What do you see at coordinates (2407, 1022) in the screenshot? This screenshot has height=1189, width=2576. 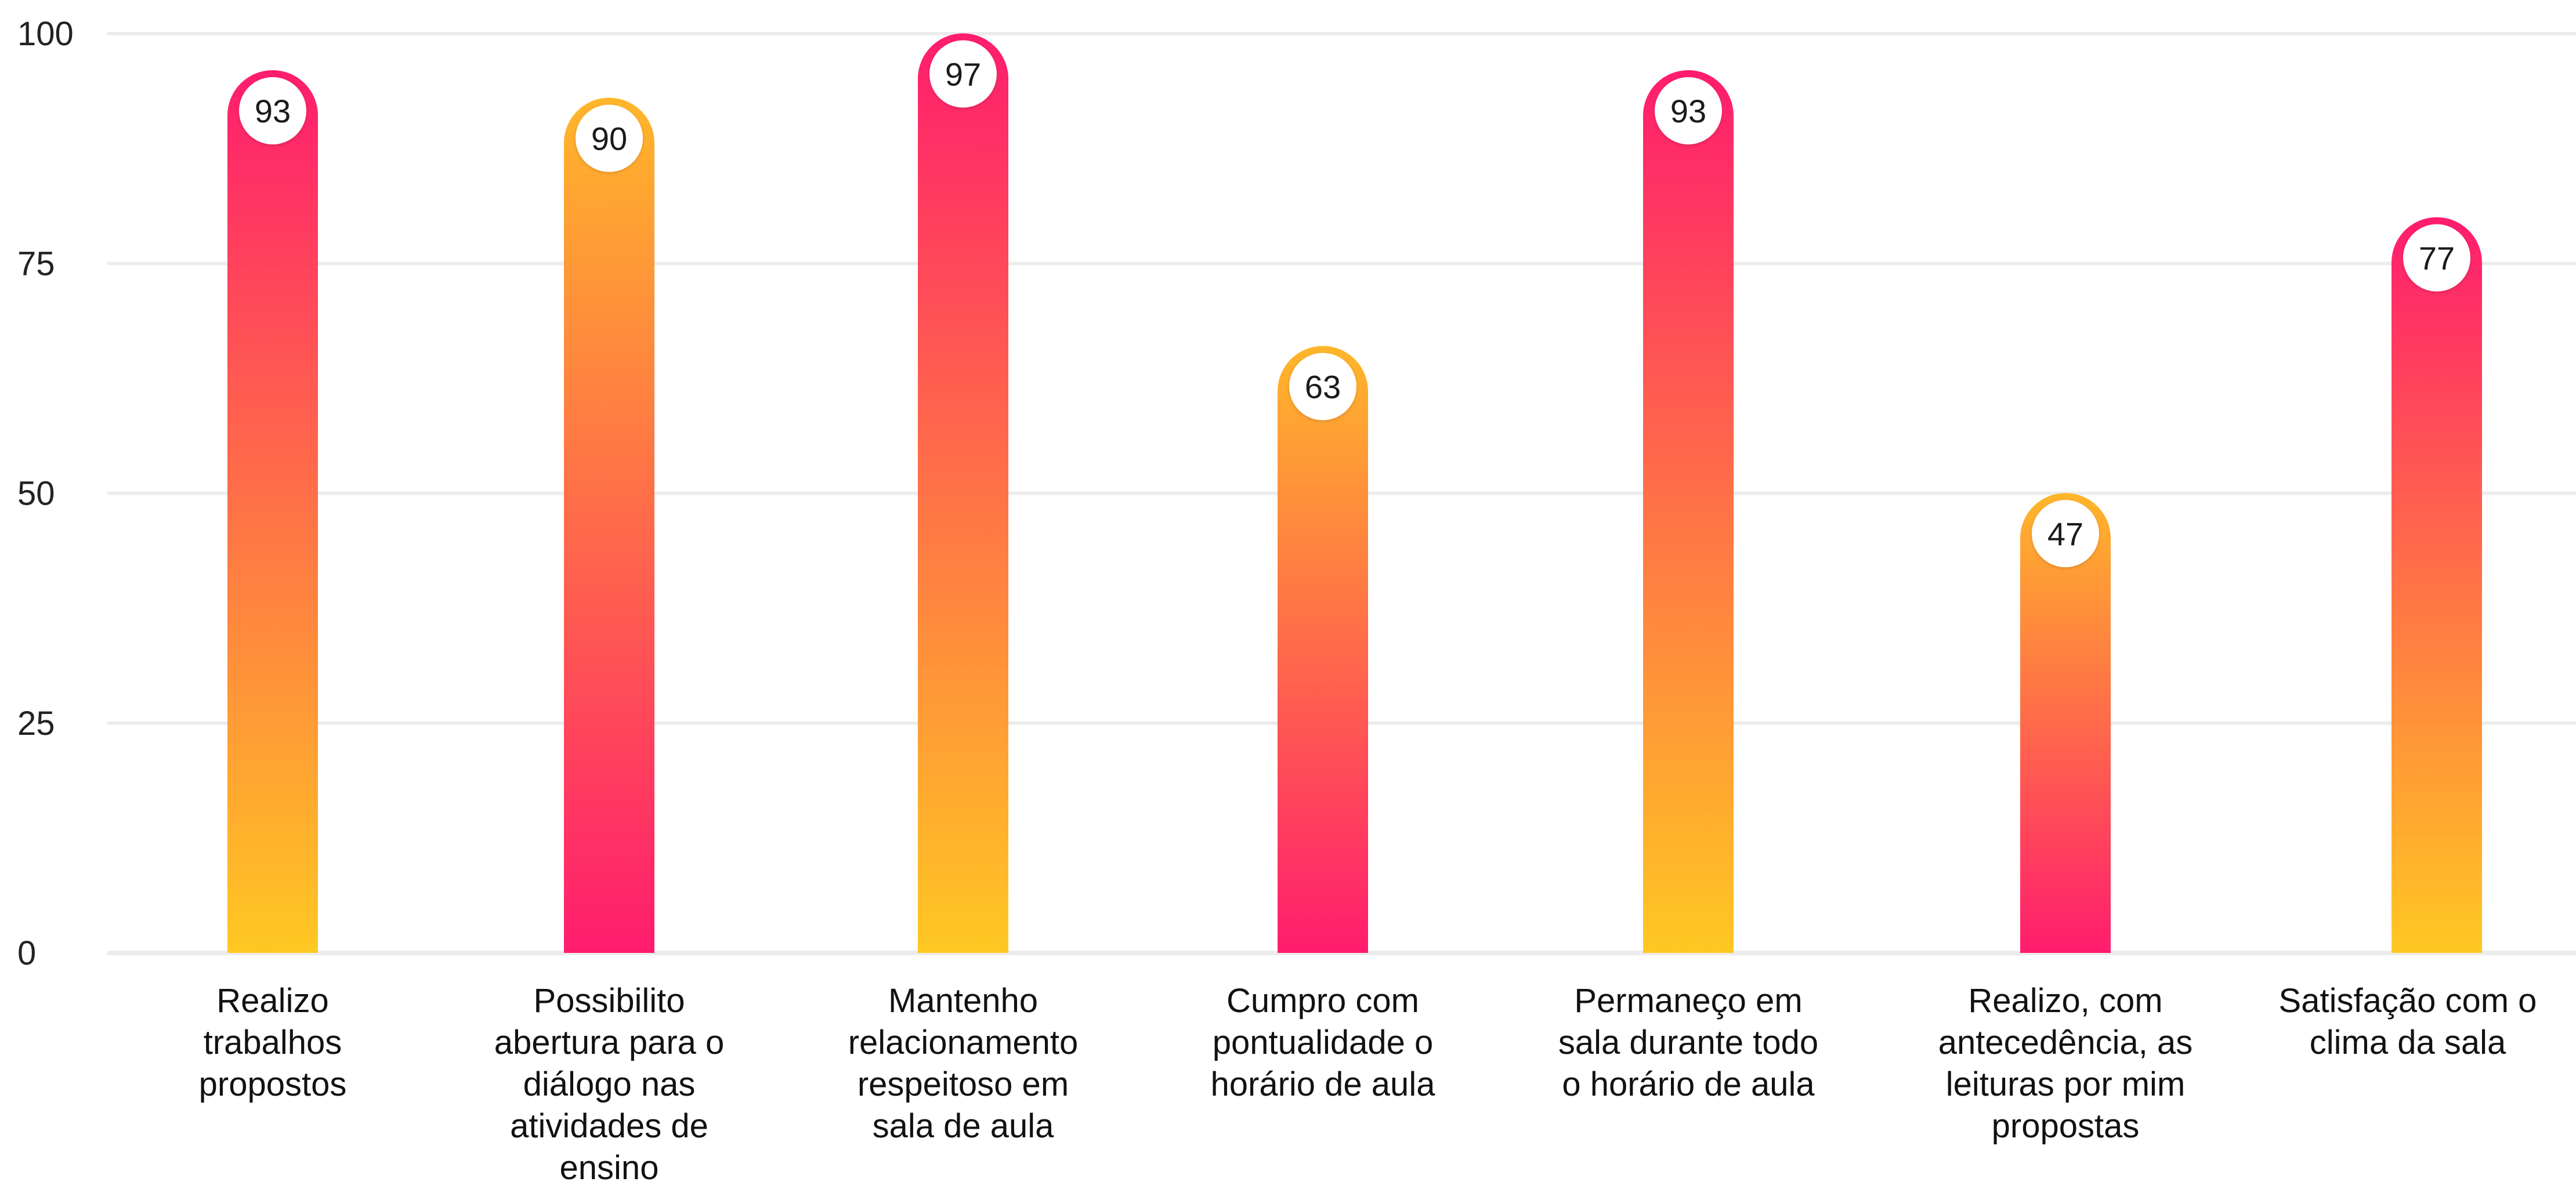 I see `x-tick-label: Satisfação com o clima da sala` at bounding box center [2407, 1022].